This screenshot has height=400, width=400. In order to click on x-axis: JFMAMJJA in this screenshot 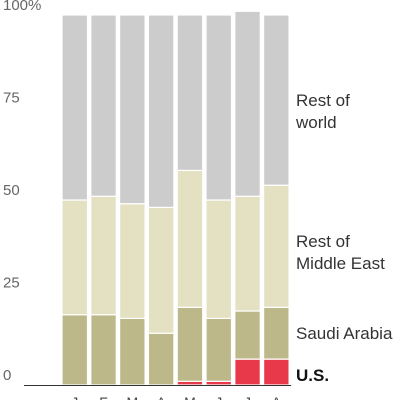, I will do `click(176, 397)`.